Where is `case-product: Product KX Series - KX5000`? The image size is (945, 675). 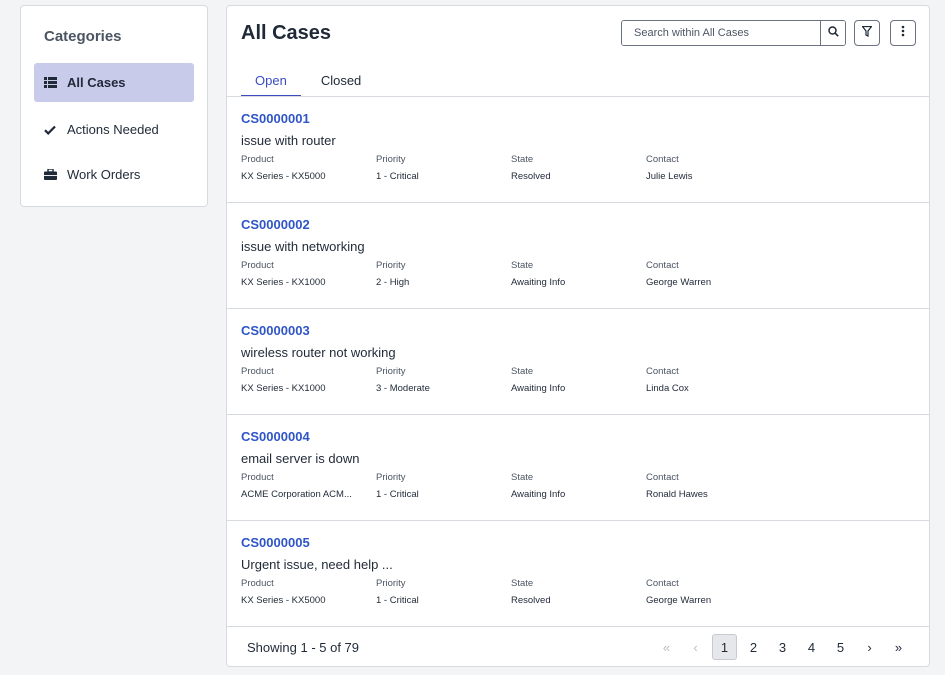 case-product: Product KX Series - KX5000 is located at coordinates (303, 592).